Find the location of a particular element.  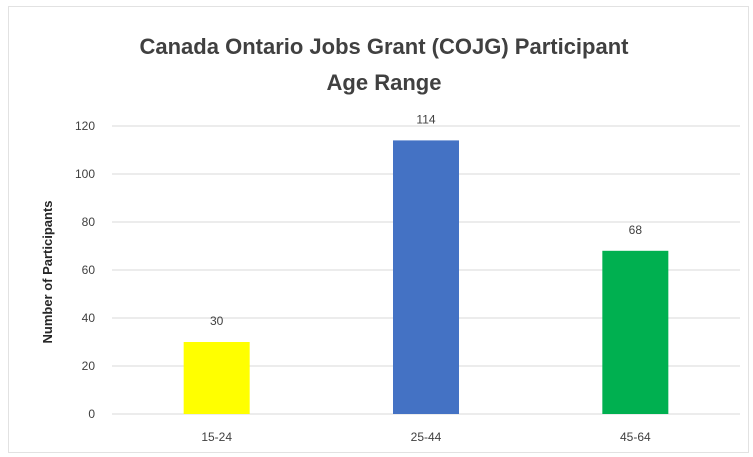

category-labels: 15-24 25-44 45-64 is located at coordinates (426, 437).